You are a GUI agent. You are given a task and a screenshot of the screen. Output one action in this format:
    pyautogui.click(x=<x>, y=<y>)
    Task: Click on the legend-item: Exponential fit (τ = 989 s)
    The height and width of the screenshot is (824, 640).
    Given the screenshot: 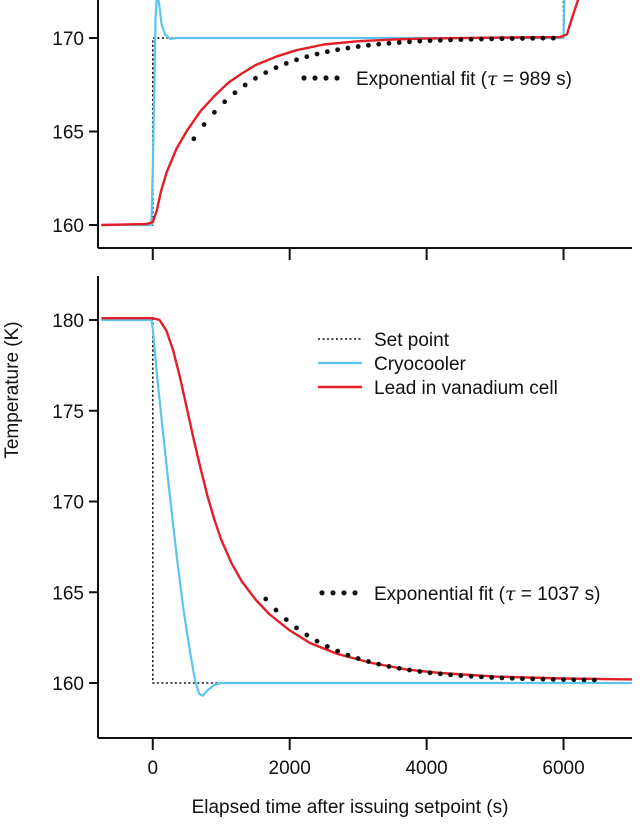 What is the action you would take?
    pyautogui.click(x=436, y=79)
    